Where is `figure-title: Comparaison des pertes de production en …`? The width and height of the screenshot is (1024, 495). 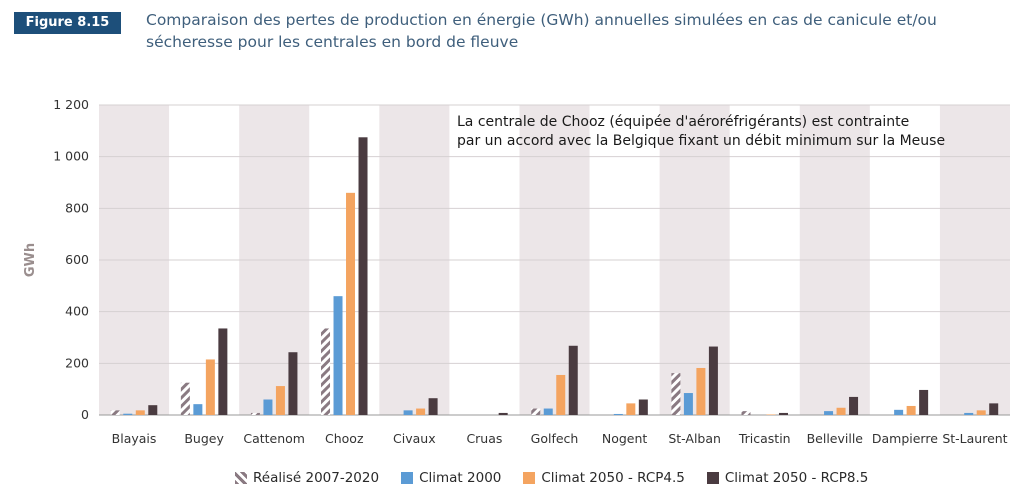 figure-title: Comparaison des pertes de production en … is located at coordinates (541, 31).